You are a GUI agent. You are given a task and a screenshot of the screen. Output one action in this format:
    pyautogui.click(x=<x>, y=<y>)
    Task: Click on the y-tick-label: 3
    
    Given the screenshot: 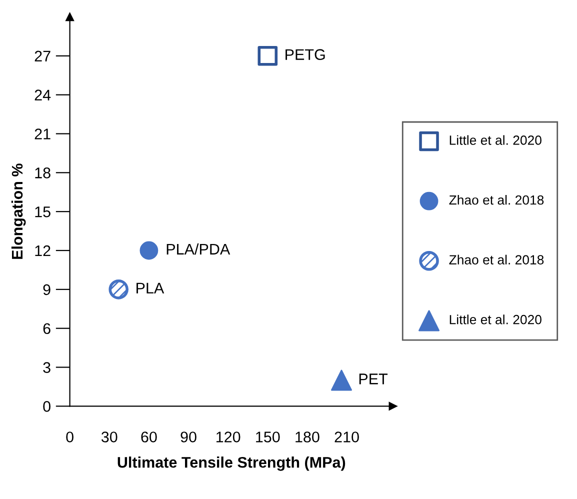 What is the action you would take?
    pyautogui.click(x=46, y=367)
    